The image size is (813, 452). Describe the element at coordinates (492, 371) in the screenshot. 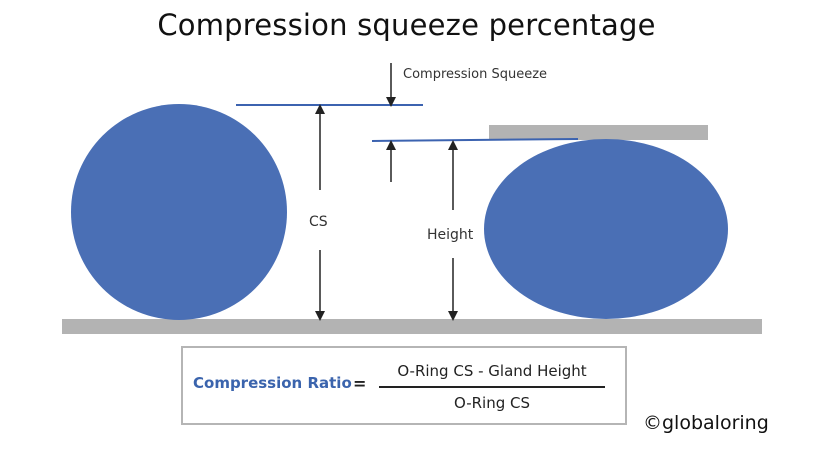

I see `formula-numerator: O-Ring CS - Gland Height` at that location.